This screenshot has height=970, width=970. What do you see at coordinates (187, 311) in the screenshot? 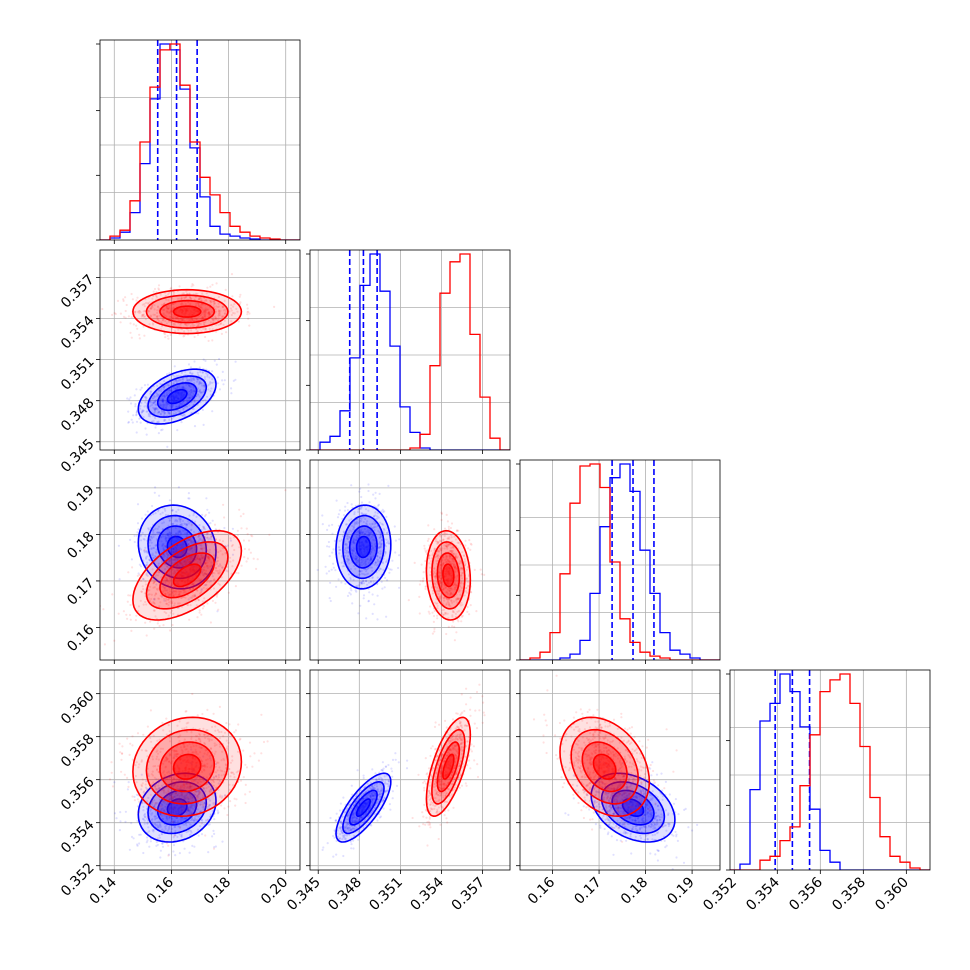
I see `contour-red` at bounding box center [187, 311].